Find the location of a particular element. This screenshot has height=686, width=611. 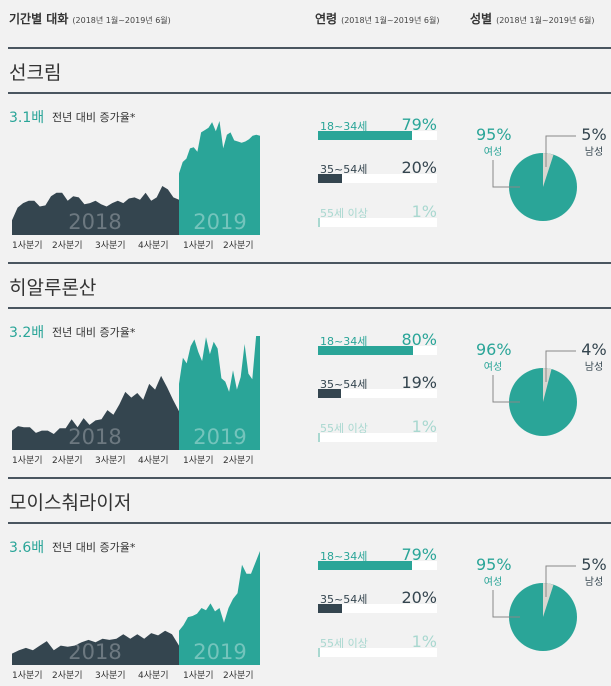

female-percent: 95% is located at coordinates (494, 564).